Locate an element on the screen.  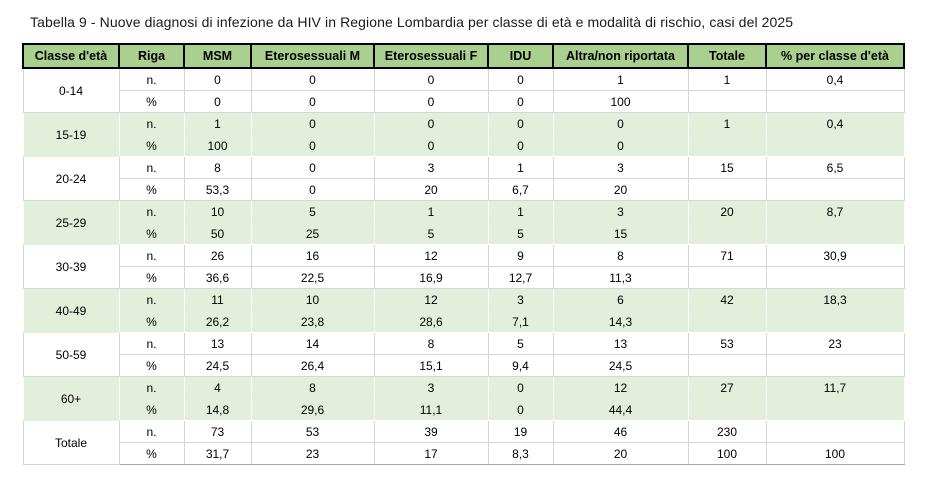
age-group-percent-row: % 14,8 29,6 11,1 0 44,4 is located at coordinates (464, 409).